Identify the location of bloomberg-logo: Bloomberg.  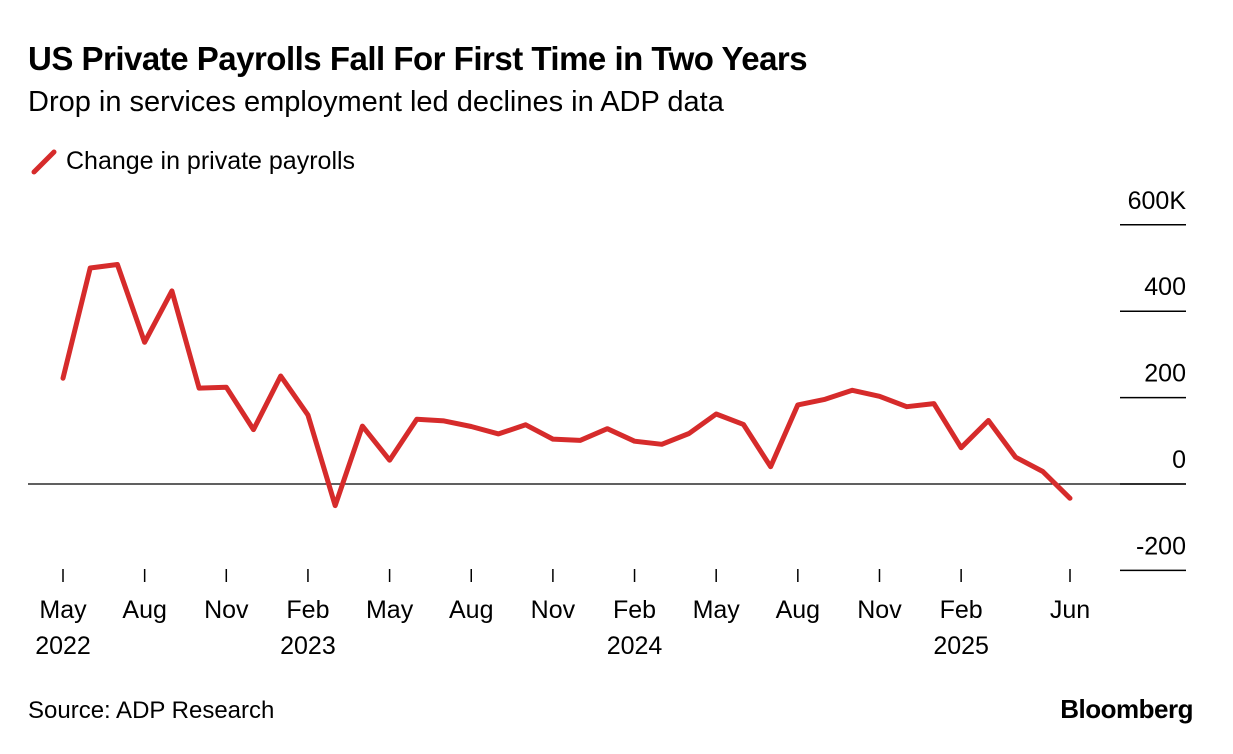
(1126, 709).